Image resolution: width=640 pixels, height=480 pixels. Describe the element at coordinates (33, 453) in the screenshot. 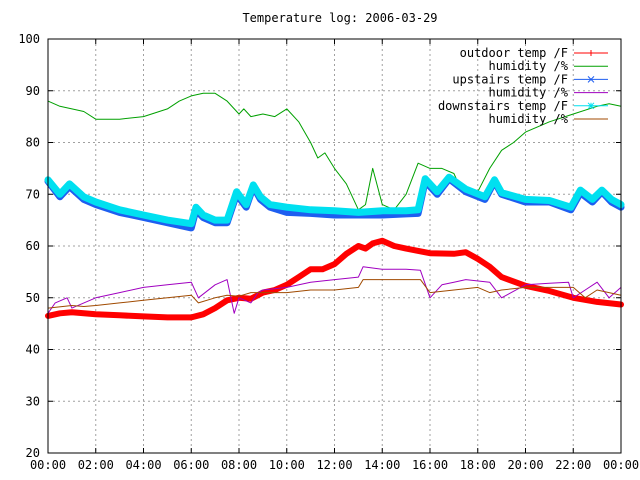

I see `y-tick-label: 20` at that location.